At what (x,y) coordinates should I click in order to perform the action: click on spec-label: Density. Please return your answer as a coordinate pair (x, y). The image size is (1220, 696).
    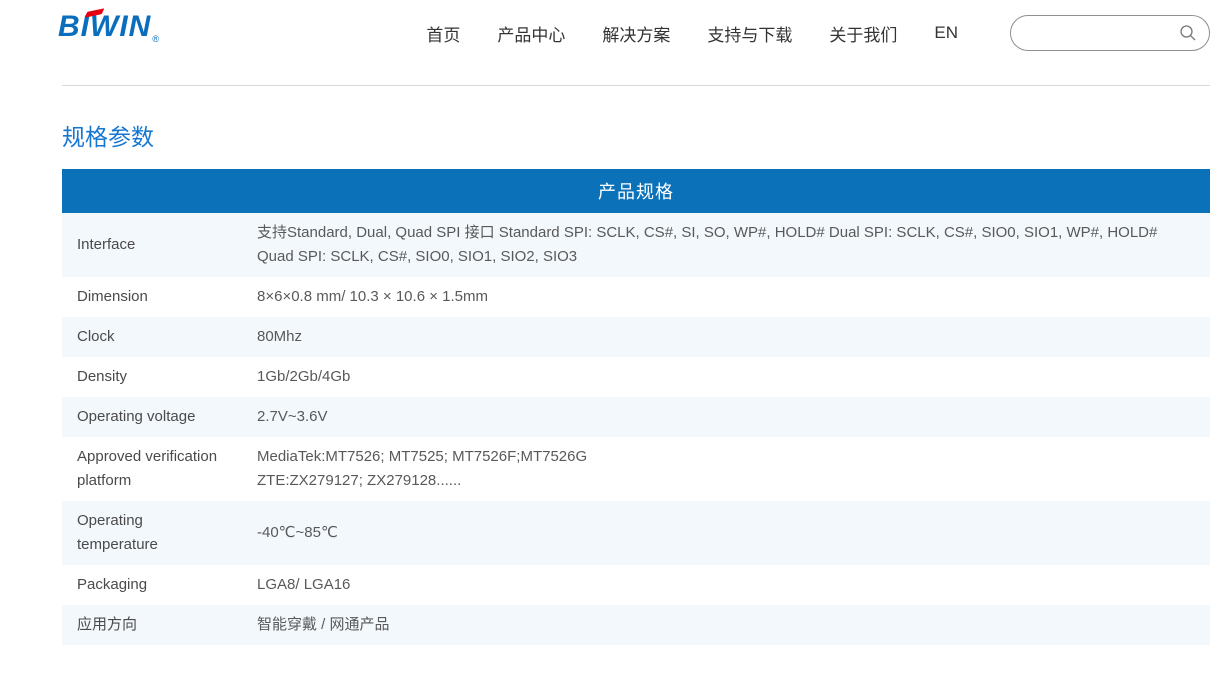
    Looking at the image, I should click on (102, 376).